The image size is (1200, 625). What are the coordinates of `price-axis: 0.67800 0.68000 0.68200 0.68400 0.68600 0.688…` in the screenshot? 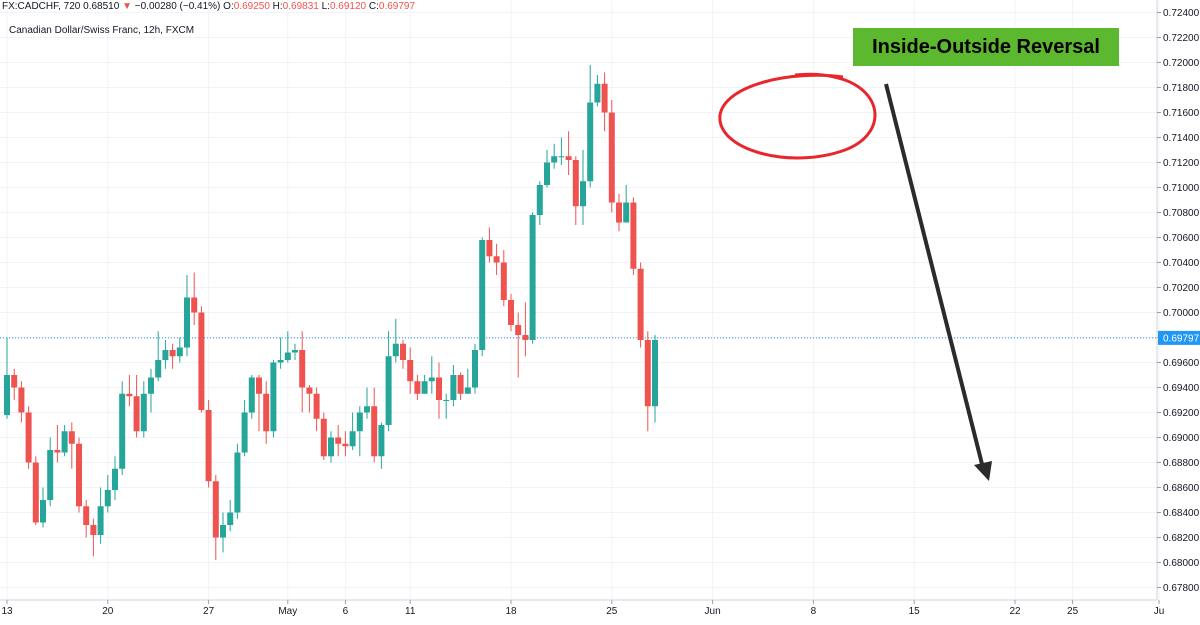 It's located at (1178, 301).